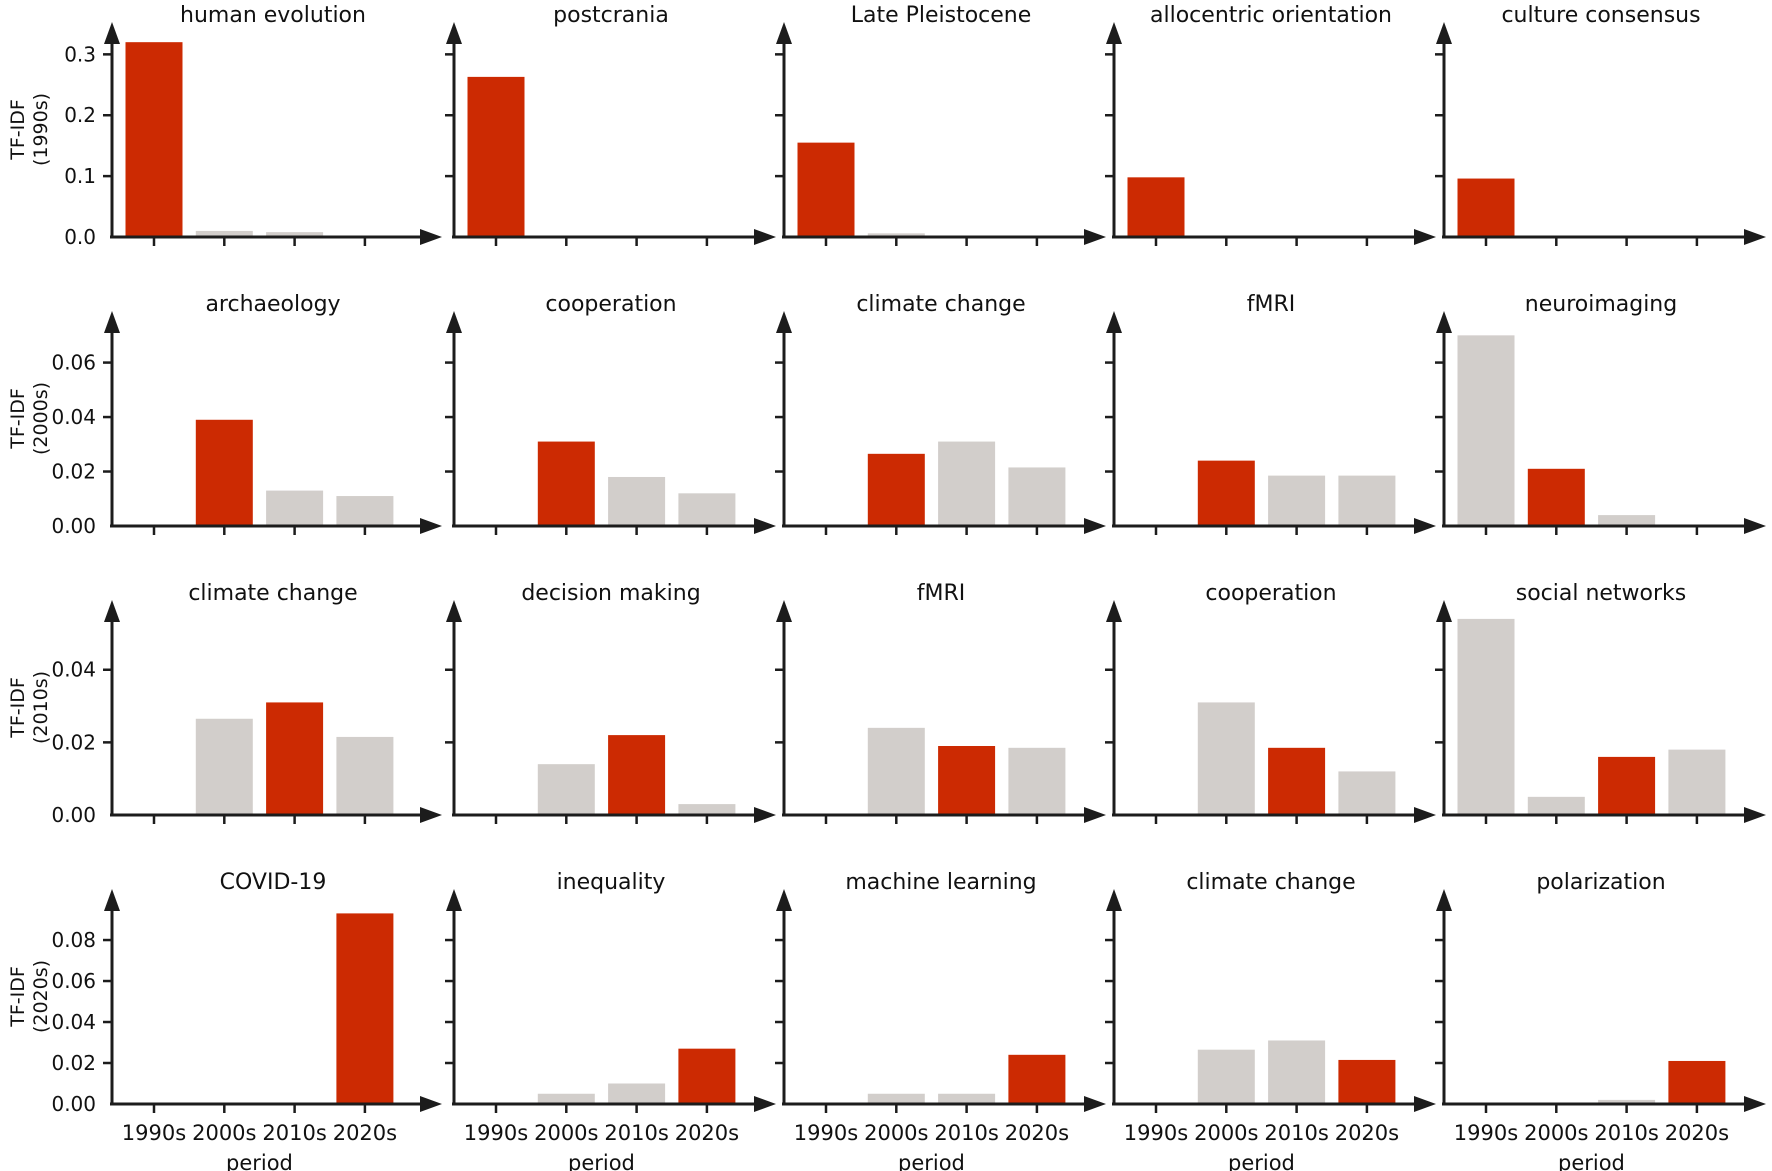 Image resolution: width=1772 pixels, height=1171 pixels. I want to click on subplot-canvas: decision making, so click(610, 702).